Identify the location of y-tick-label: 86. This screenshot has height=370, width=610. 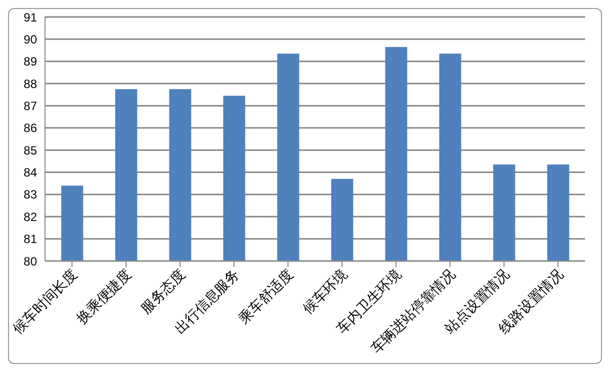
(31, 128).